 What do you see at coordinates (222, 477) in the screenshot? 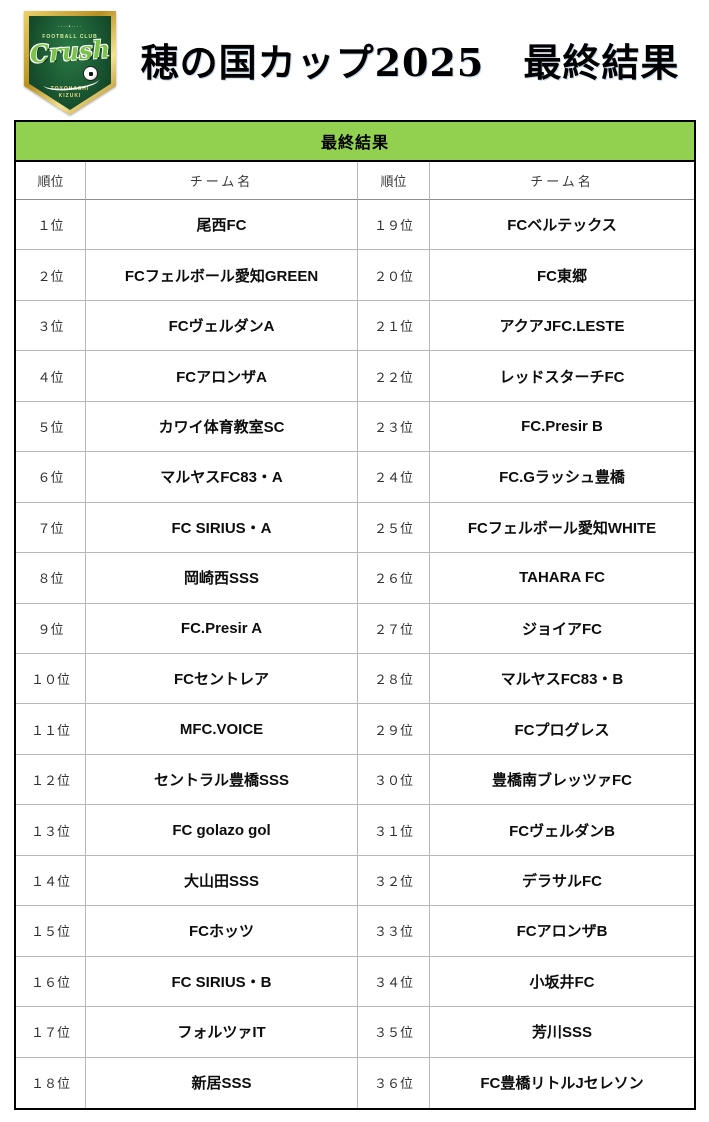
I see `team-name-cell: マルヤスFC83・A` at bounding box center [222, 477].